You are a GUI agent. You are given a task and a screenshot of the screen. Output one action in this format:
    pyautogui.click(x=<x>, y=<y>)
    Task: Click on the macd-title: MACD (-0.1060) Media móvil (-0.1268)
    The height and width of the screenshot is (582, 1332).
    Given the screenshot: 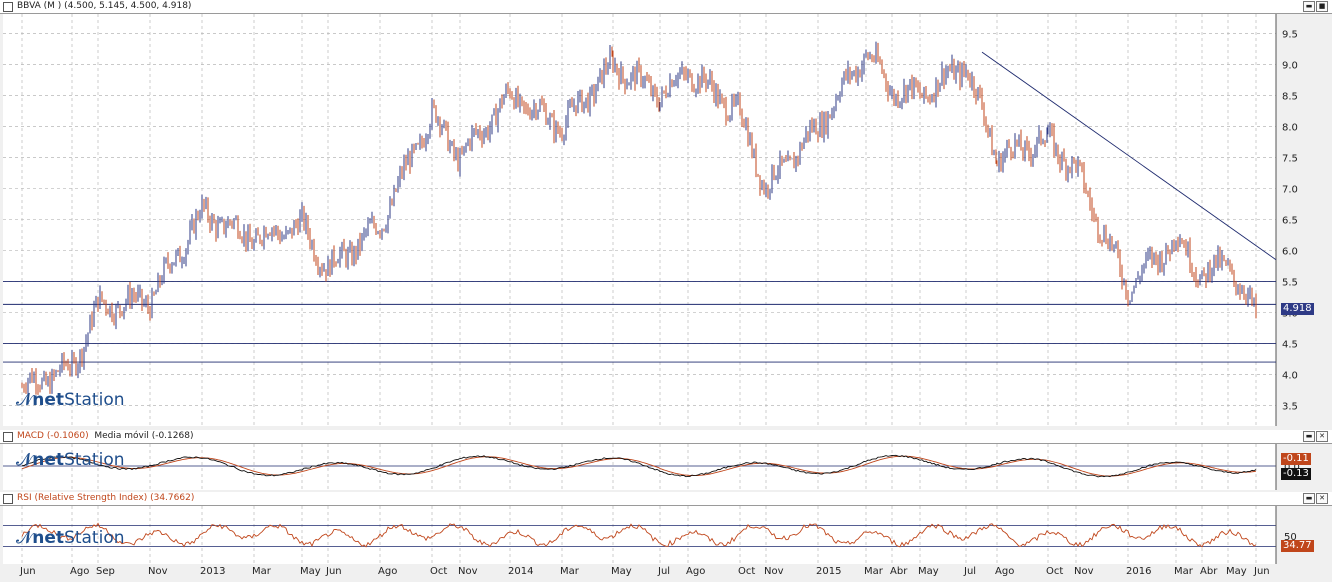 What is the action you would take?
    pyautogui.click(x=105, y=436)
    